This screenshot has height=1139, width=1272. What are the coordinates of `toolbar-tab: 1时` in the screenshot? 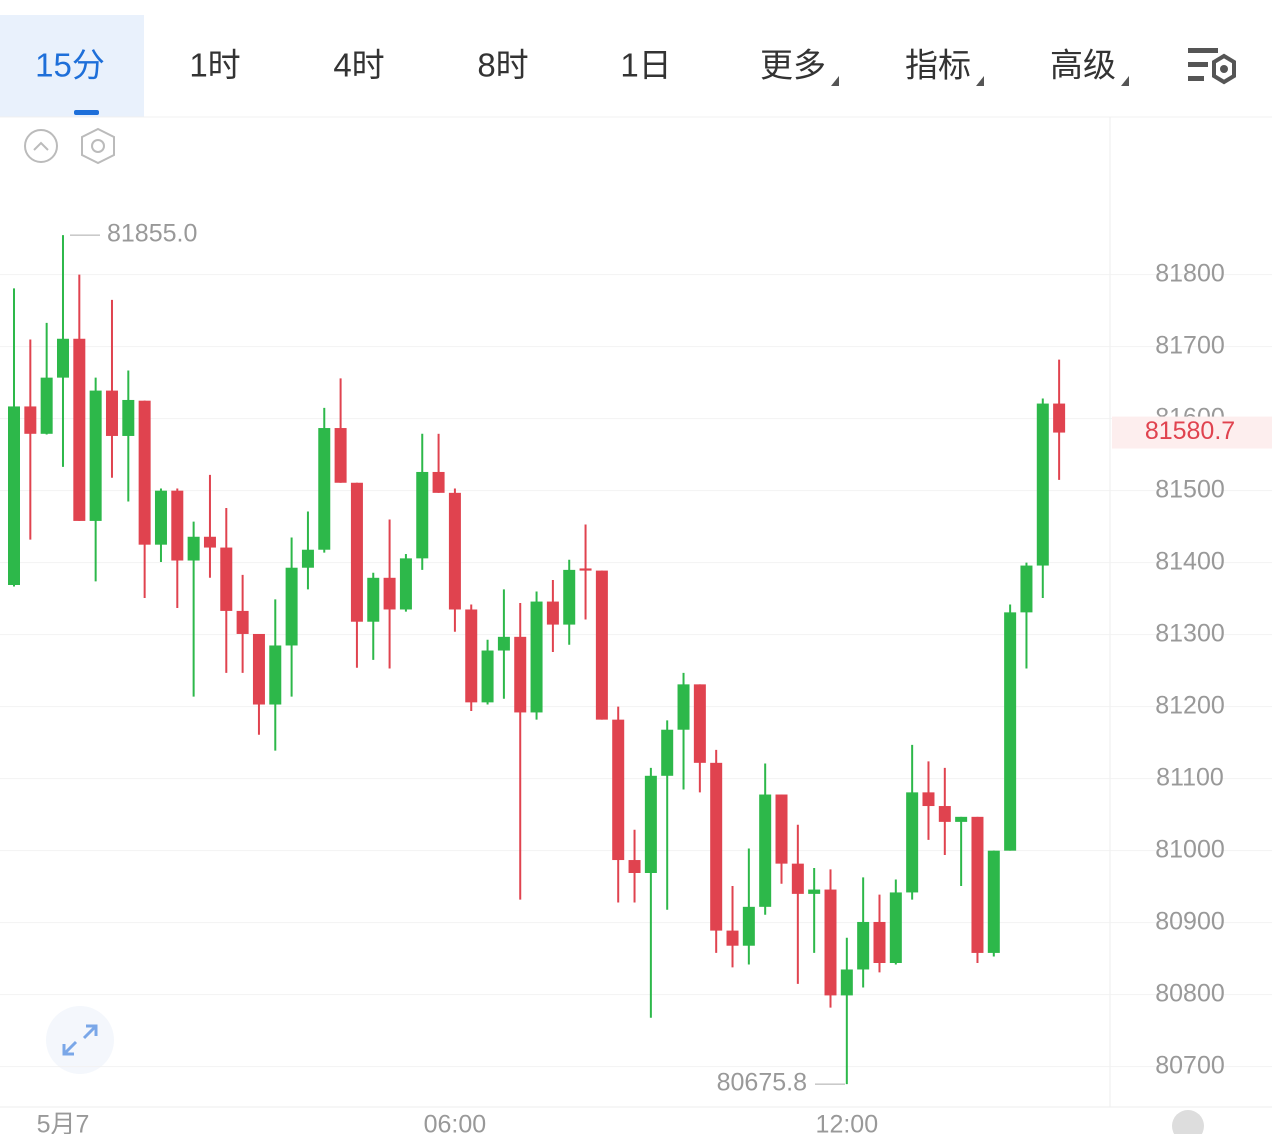 It's located at (214, 65).